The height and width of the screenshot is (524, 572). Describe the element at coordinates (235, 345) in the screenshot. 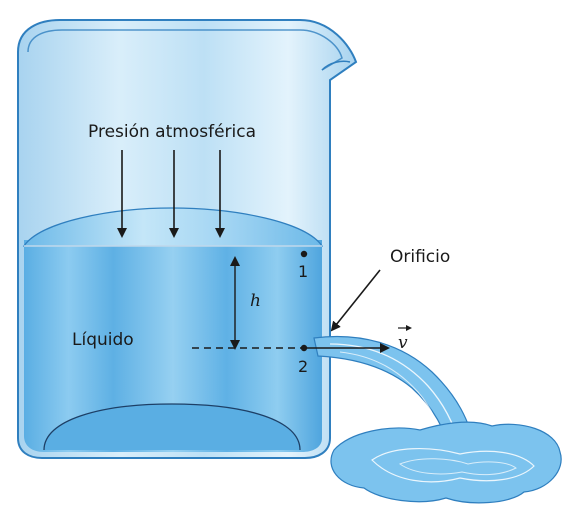

I see `height-arrow-bottom` at that location.